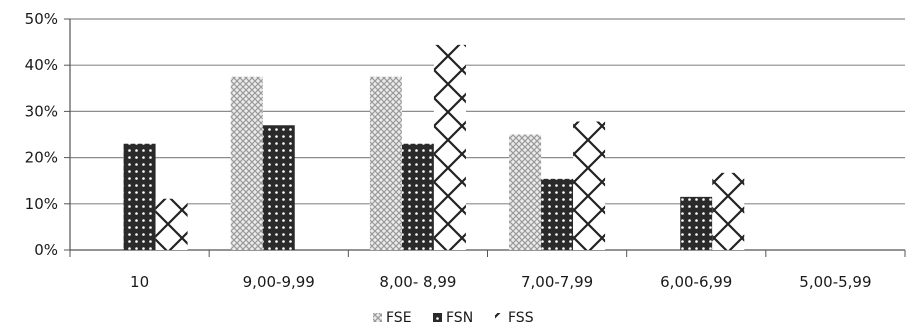 This screenshot has height=334, width=914. Describe the element at coordinates (279, 282) in the screenshot. I see `x-tick-label: 9,00-9,99` at that location.